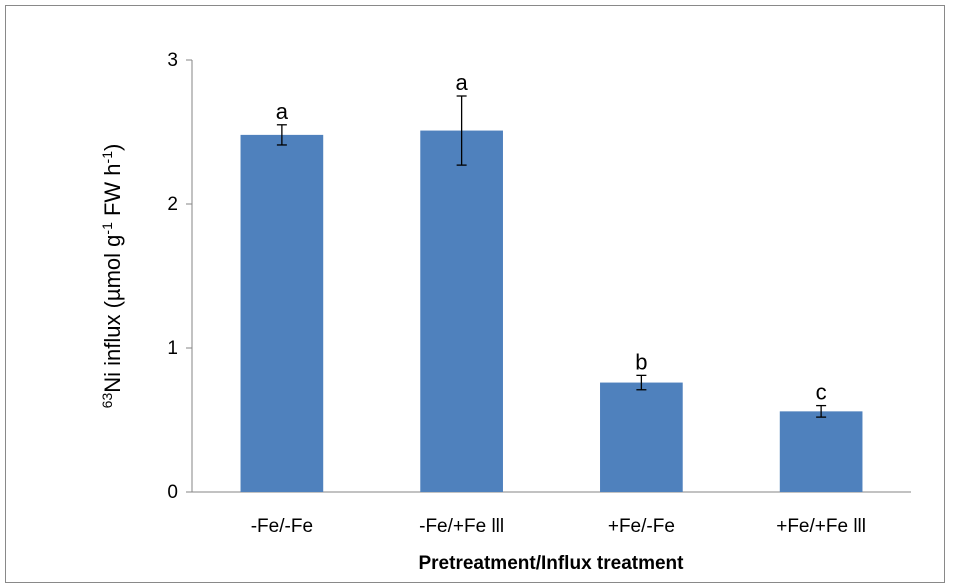  Describe the element at coordinates (172, 492) in the screenshot. I see `y-tick-label: 0` at that location.